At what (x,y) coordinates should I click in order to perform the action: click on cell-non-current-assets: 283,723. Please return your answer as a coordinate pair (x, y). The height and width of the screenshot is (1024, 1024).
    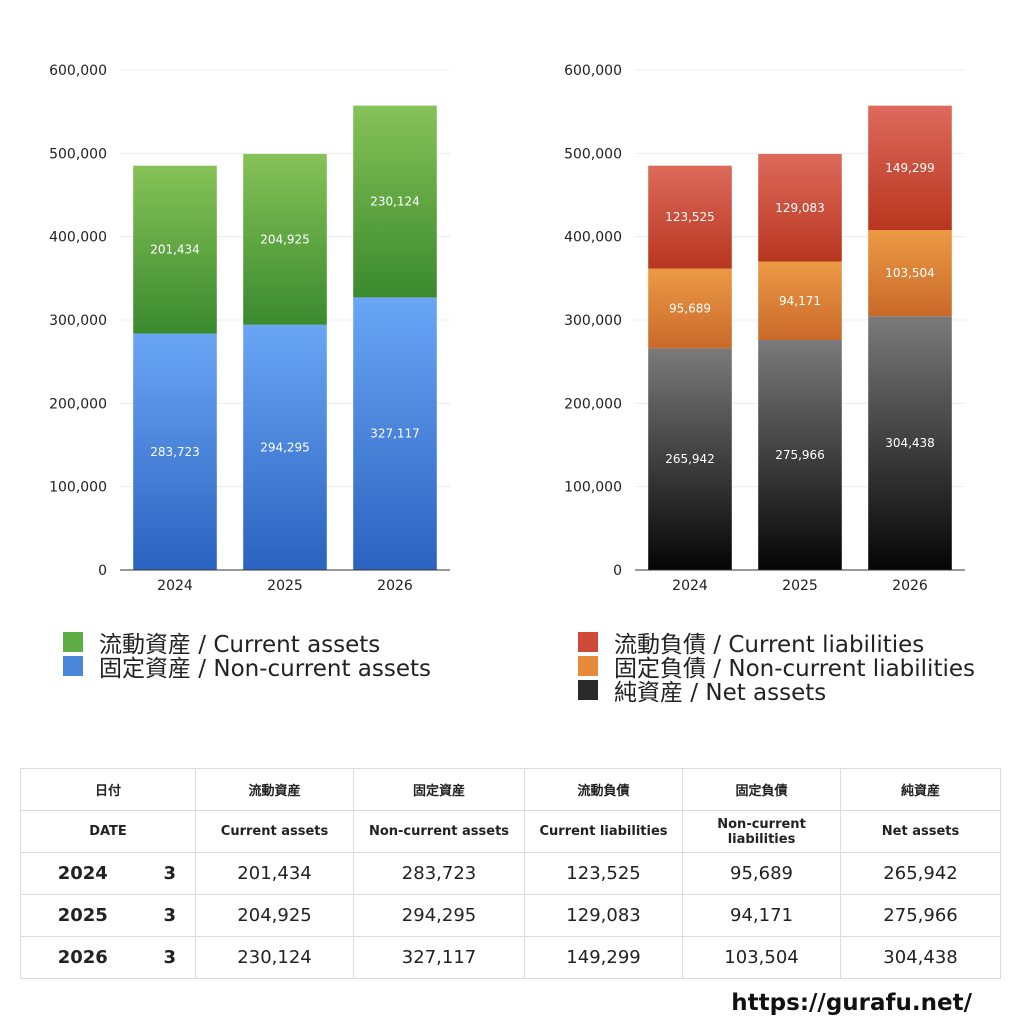
    Looking at the image, I should click on (439, 873).